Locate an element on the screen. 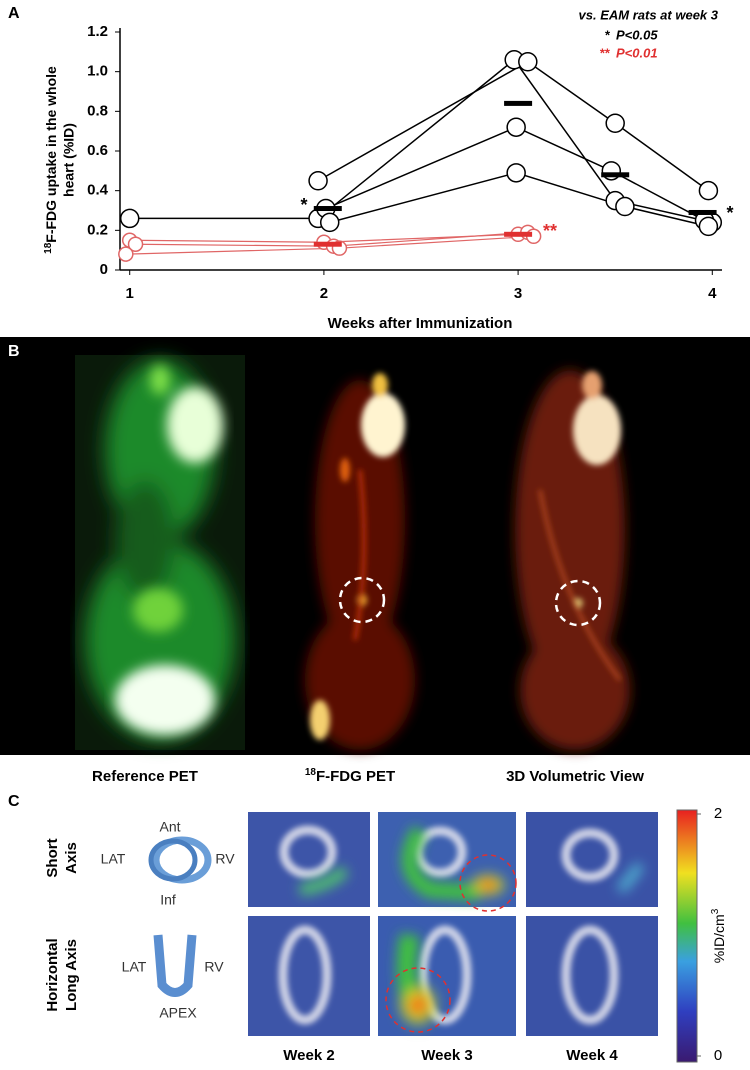 The height and width of the screenshot is (1070, 750). heart-images is located at coordinates (453, 924).